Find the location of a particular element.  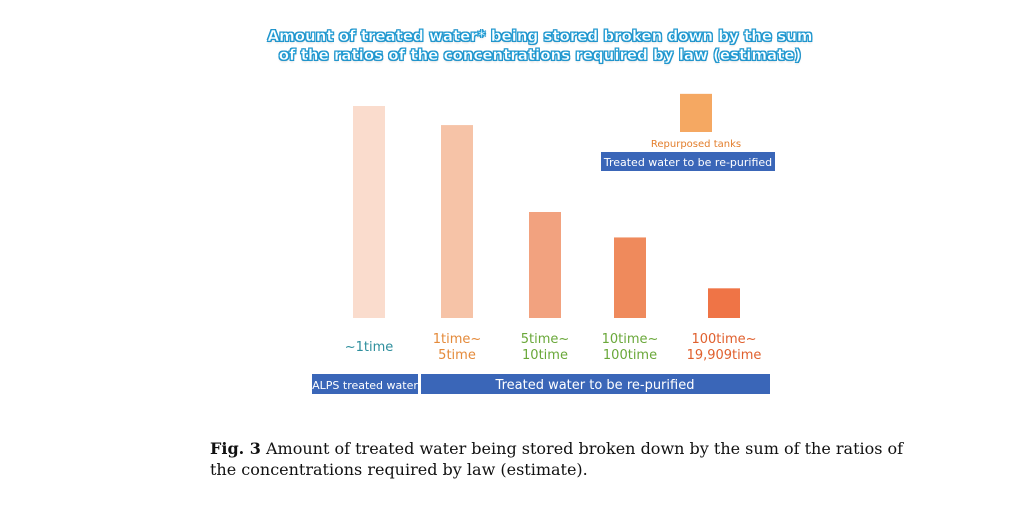

group-bar-alps-label: ALPS treated water is located at coordinates (365, 385).